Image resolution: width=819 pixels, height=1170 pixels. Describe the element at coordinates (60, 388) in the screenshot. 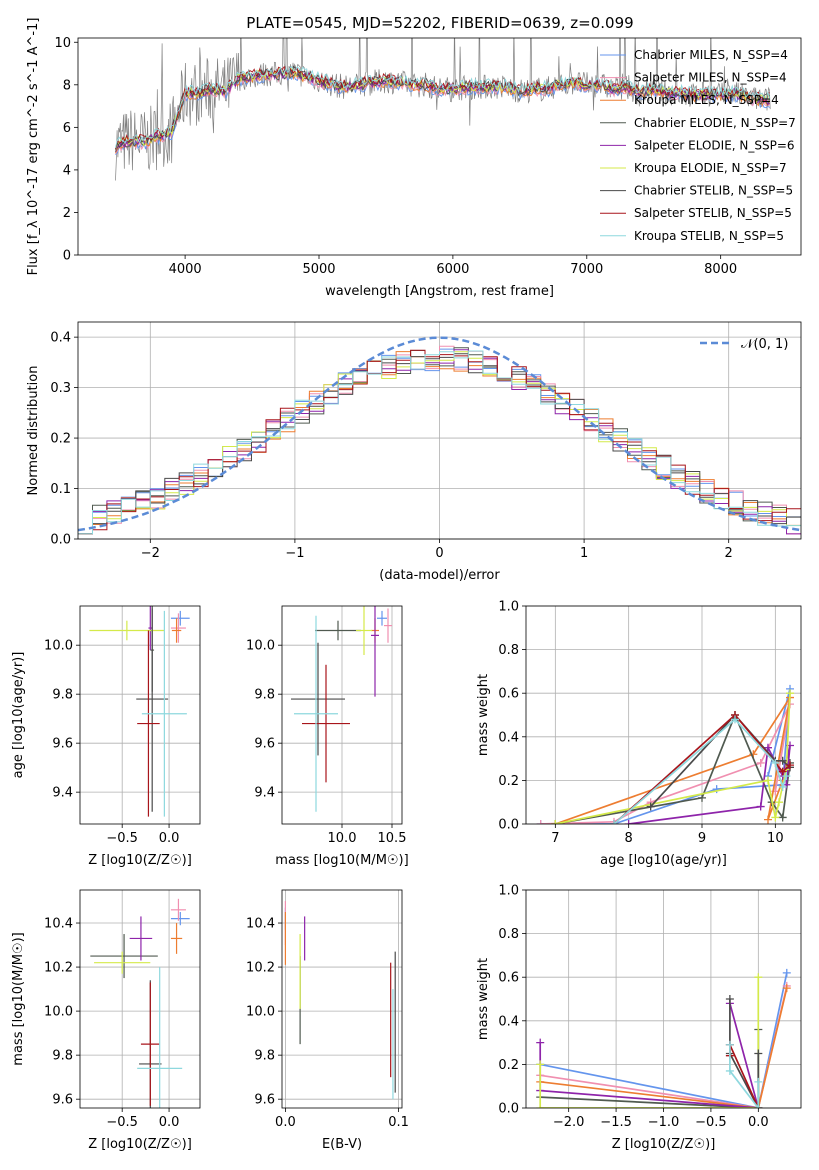

I see `y-tick-label: 0.3` at that location.